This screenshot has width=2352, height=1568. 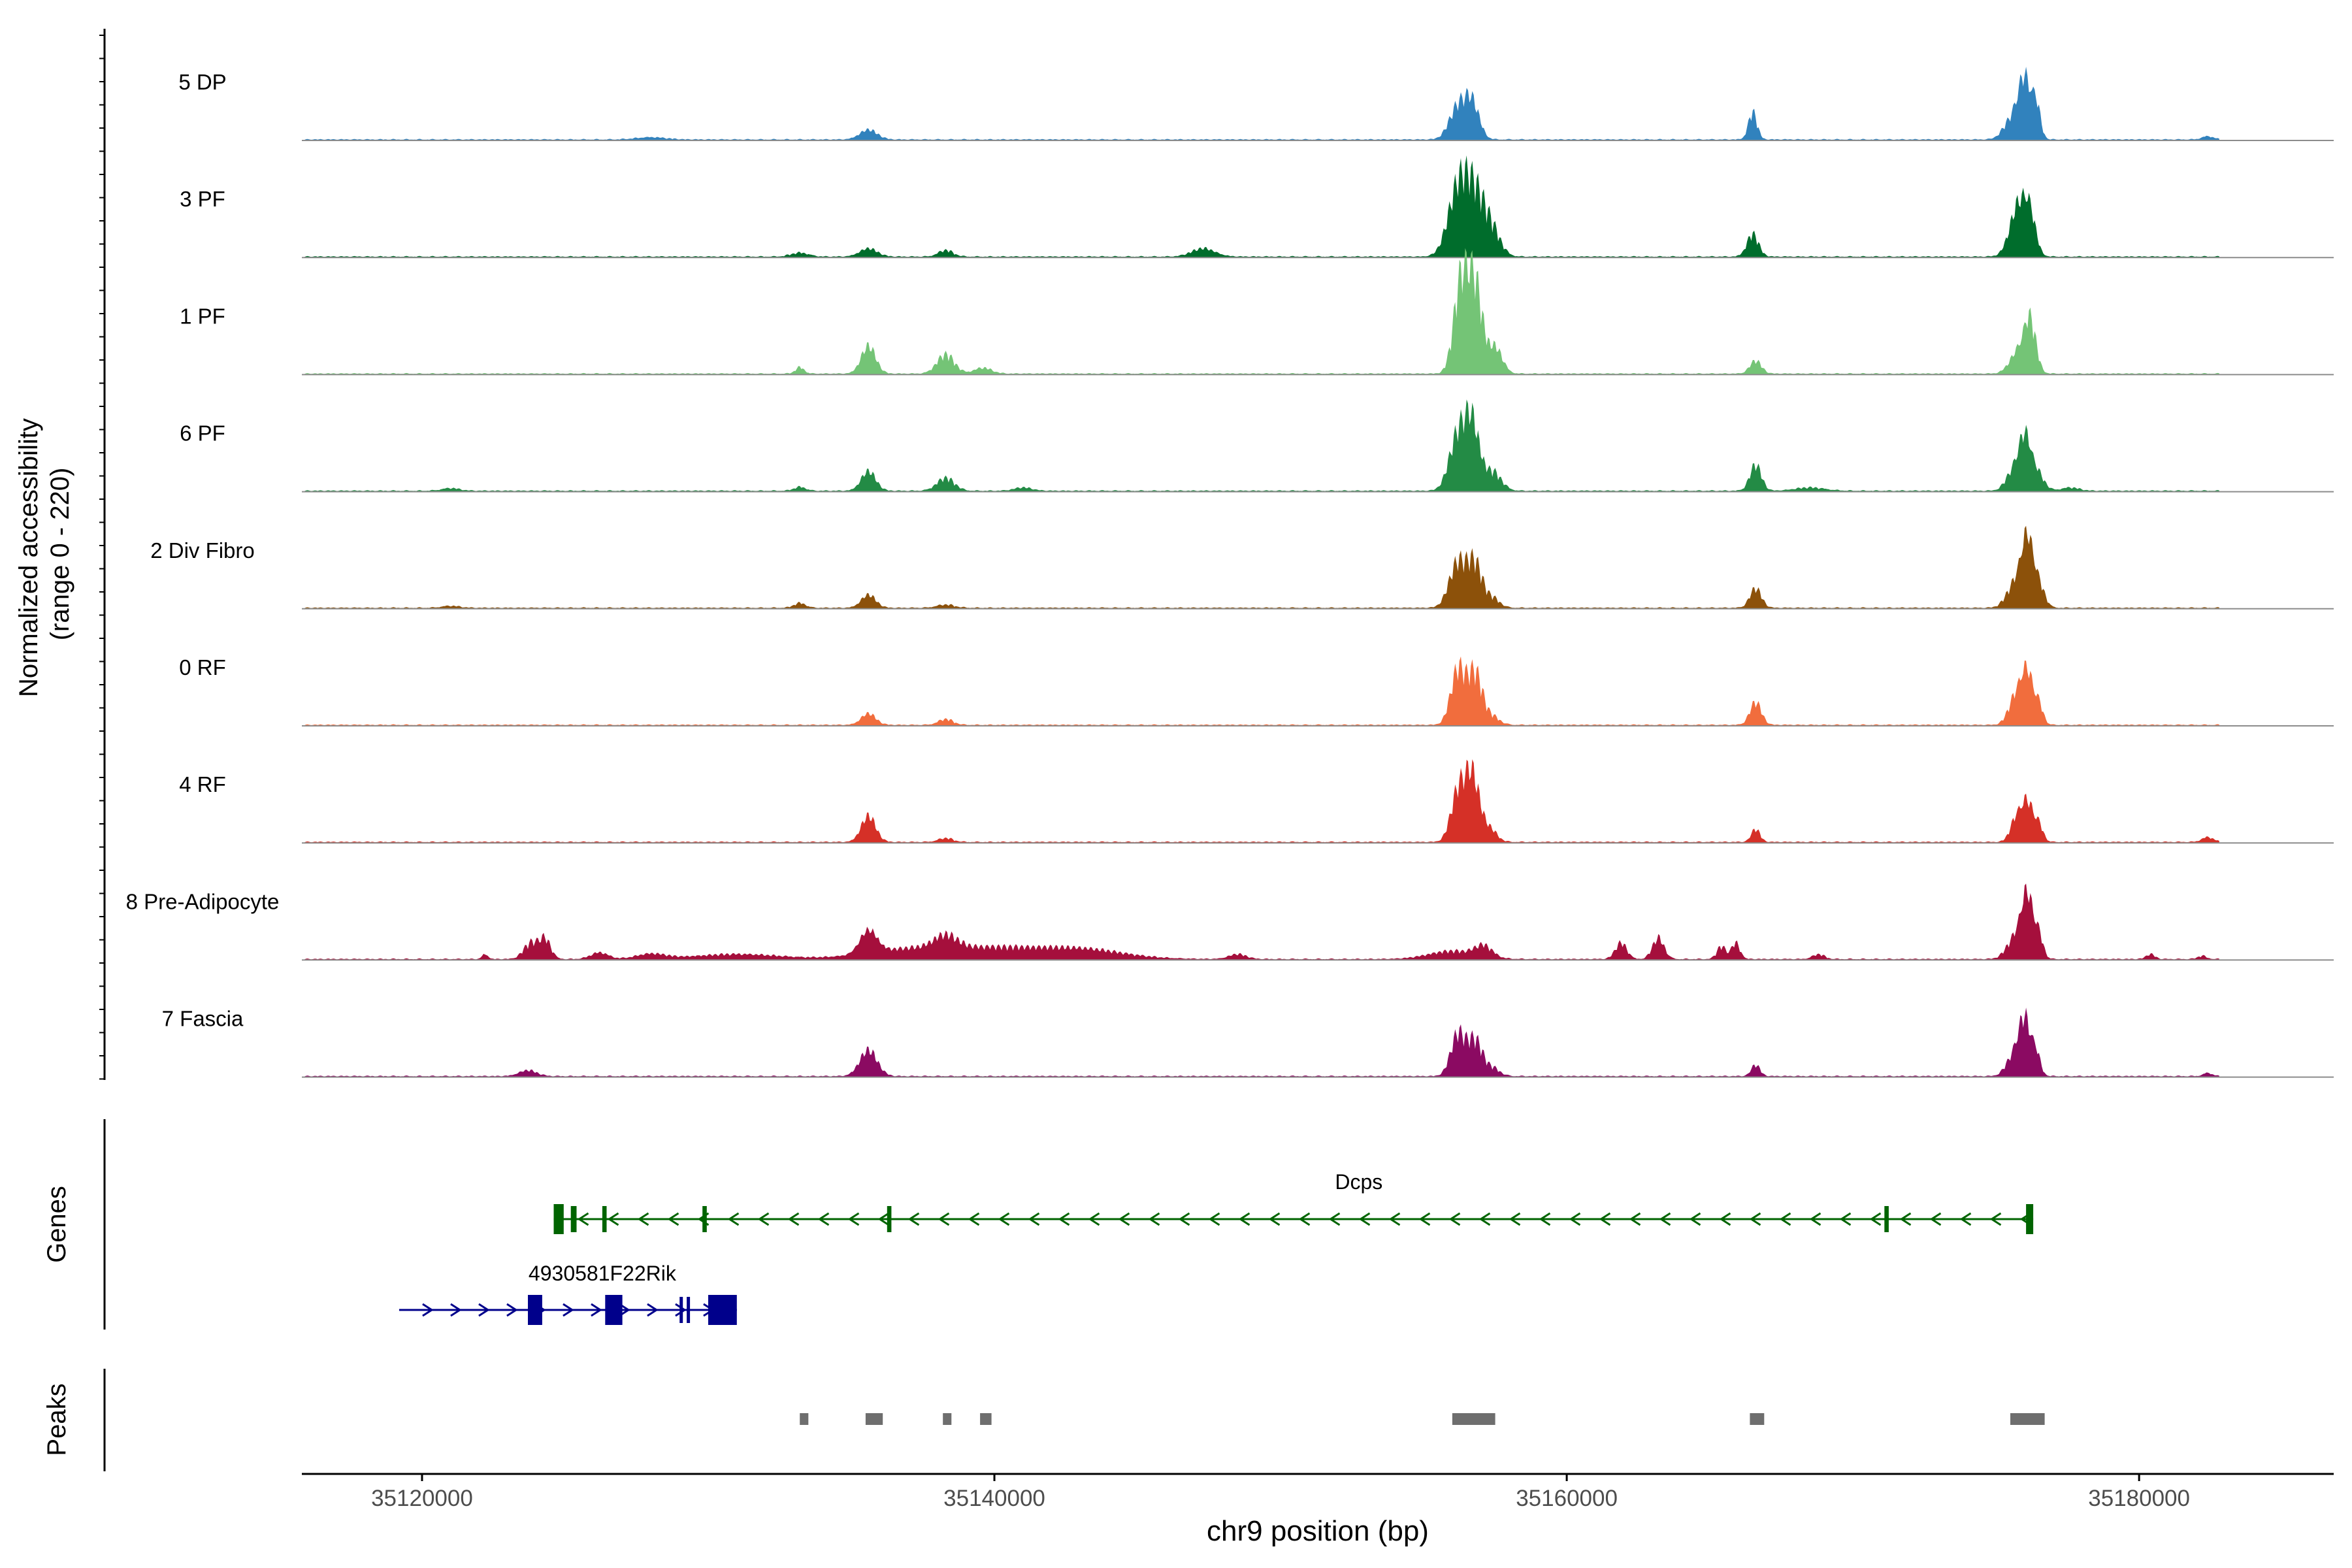 I want to click on gene-name-label: Dcps, so click(x=1358, y=1182).